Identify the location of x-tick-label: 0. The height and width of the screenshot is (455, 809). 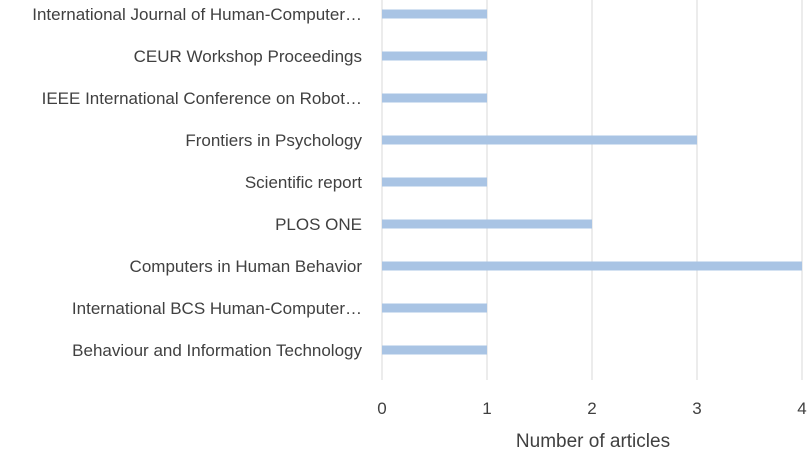
(381, 408).